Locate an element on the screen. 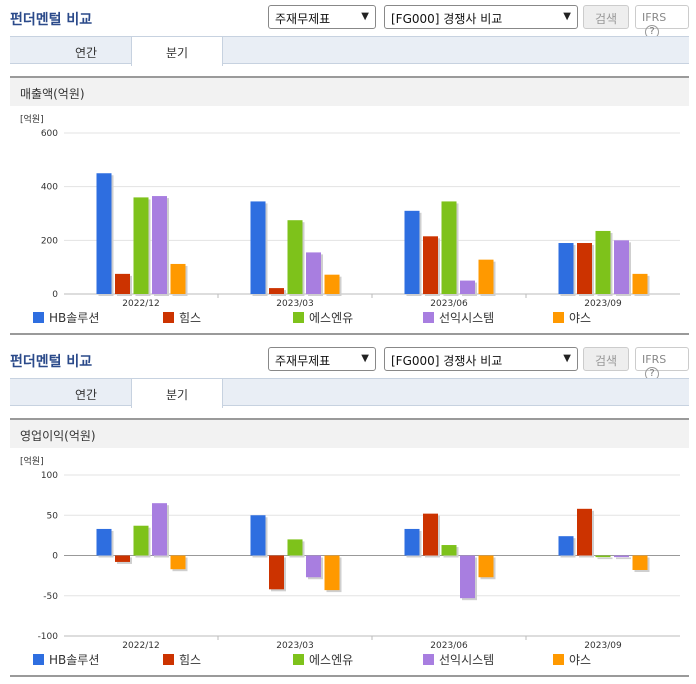  statement-select-value: 주재무제표 is located at coordinates (303, 19).